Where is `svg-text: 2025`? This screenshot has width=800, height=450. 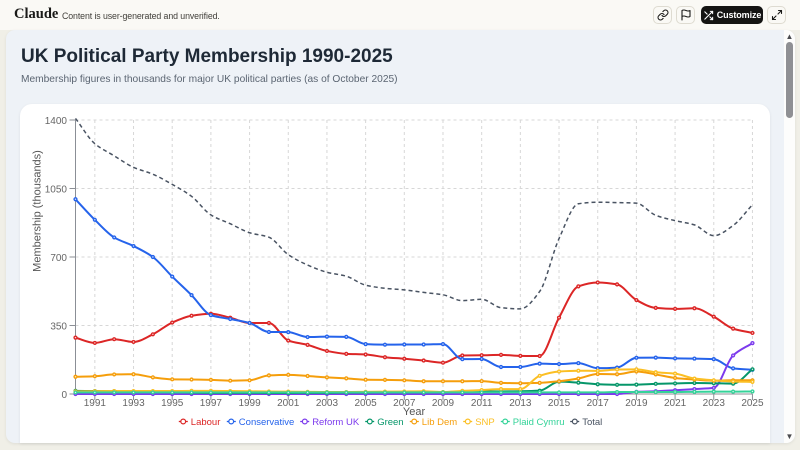
svg-text: 2025 is located at coordinates (752, 403).